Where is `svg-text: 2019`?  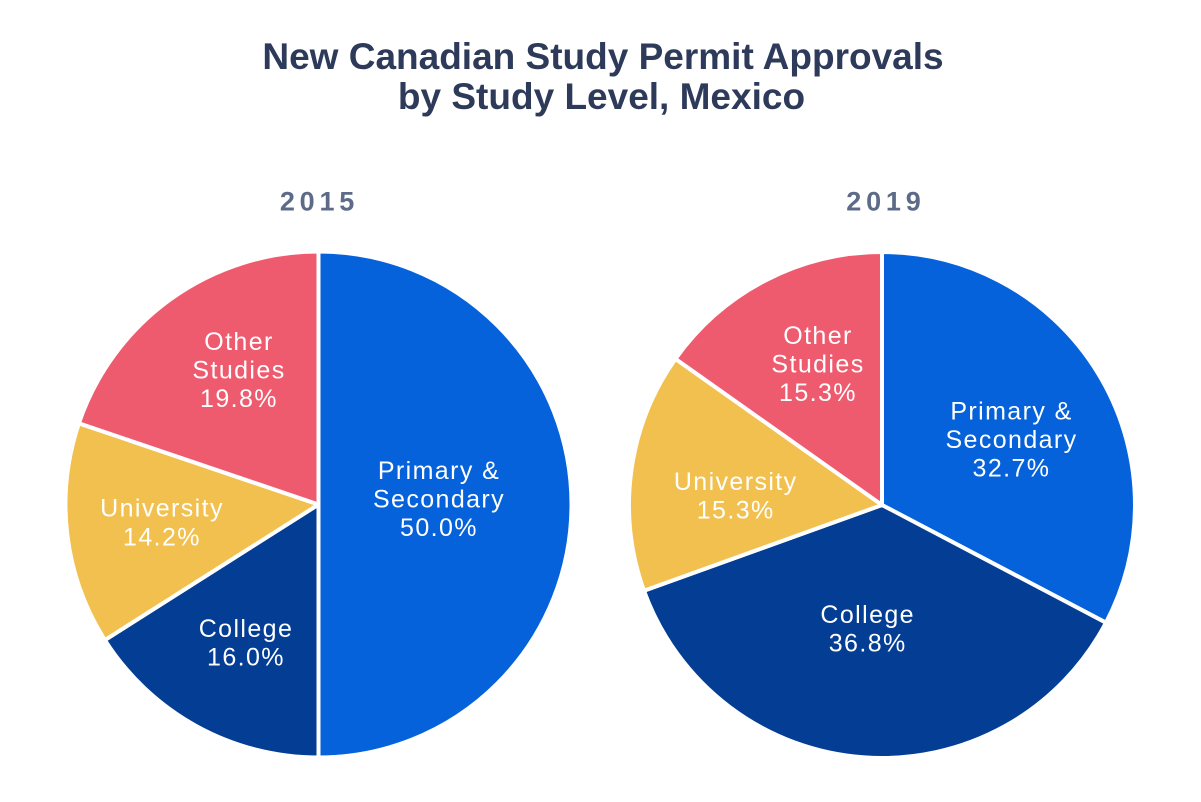
svg-text: 2019 is located at coordinates (885, 202).